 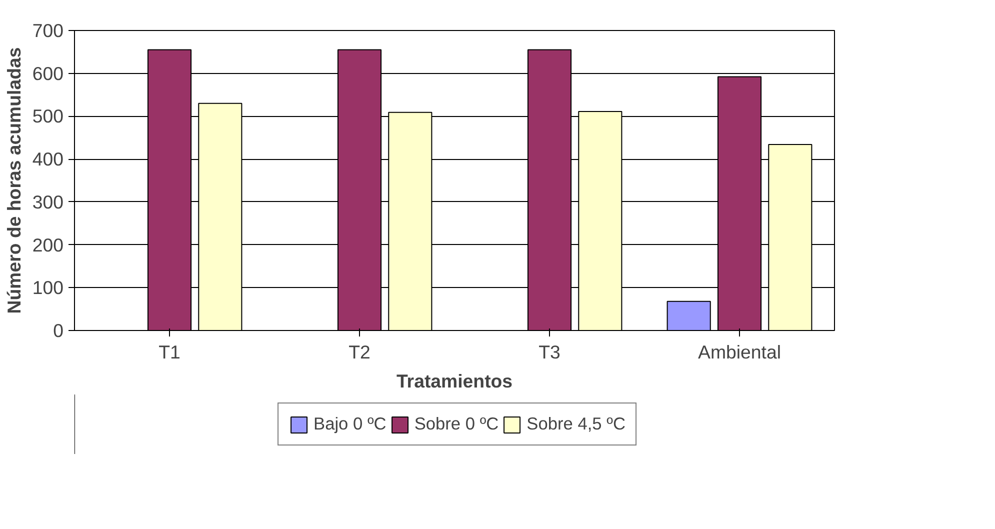 I want to click on legend-label: Sobre 0 ºC, so click(x=456, y=424).